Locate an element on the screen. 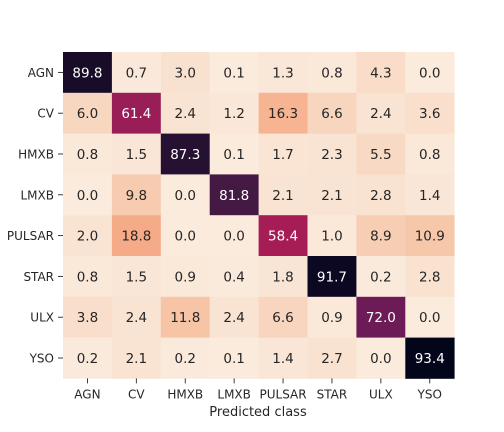 The image size is (504, 432). cell-value-label: 93.4 is located at coordinates (430, 359).